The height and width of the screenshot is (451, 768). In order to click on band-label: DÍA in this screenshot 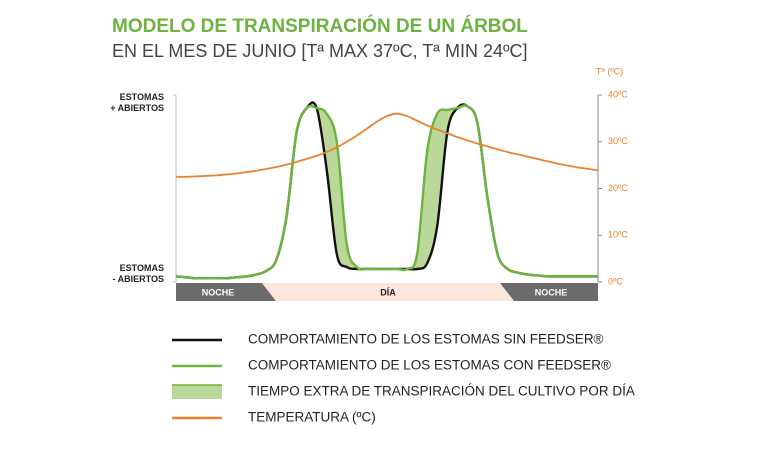, I will do `click(388, 292)`.